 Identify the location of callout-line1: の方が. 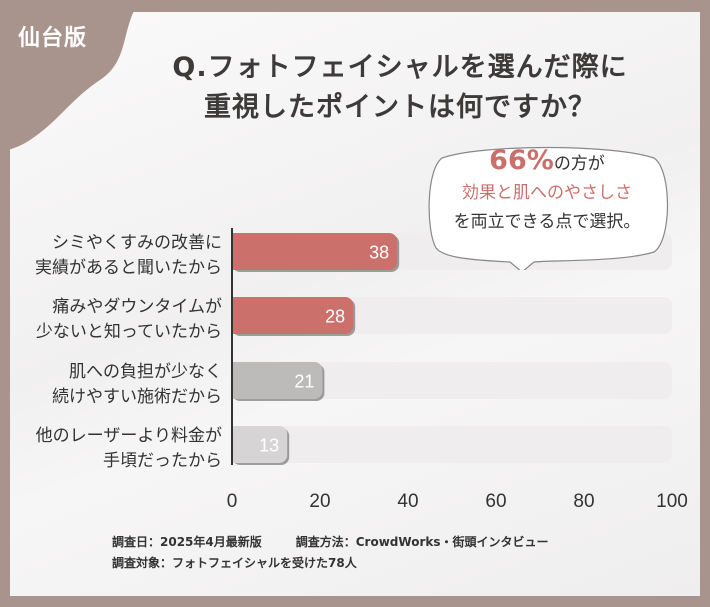
(579, 164).